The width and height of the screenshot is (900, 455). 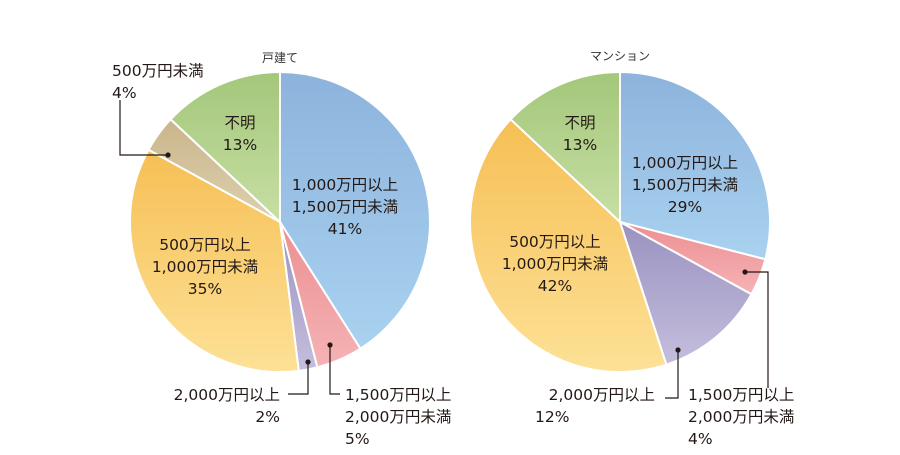 I want to click on chart-title-detached-house: 戸建て, so click(x=280, y=58).